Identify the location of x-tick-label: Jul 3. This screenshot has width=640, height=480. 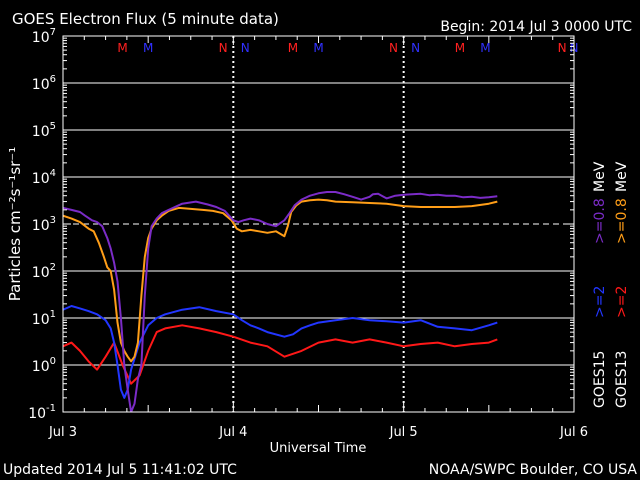
(62, 432).